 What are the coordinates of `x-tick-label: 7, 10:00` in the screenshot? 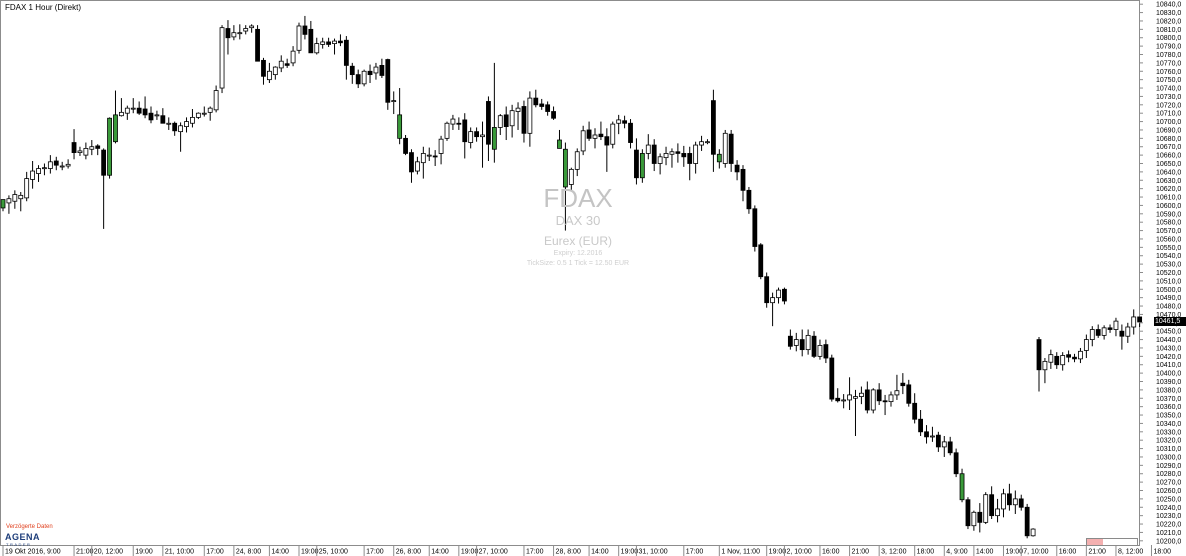 It's located at (1035, 552).